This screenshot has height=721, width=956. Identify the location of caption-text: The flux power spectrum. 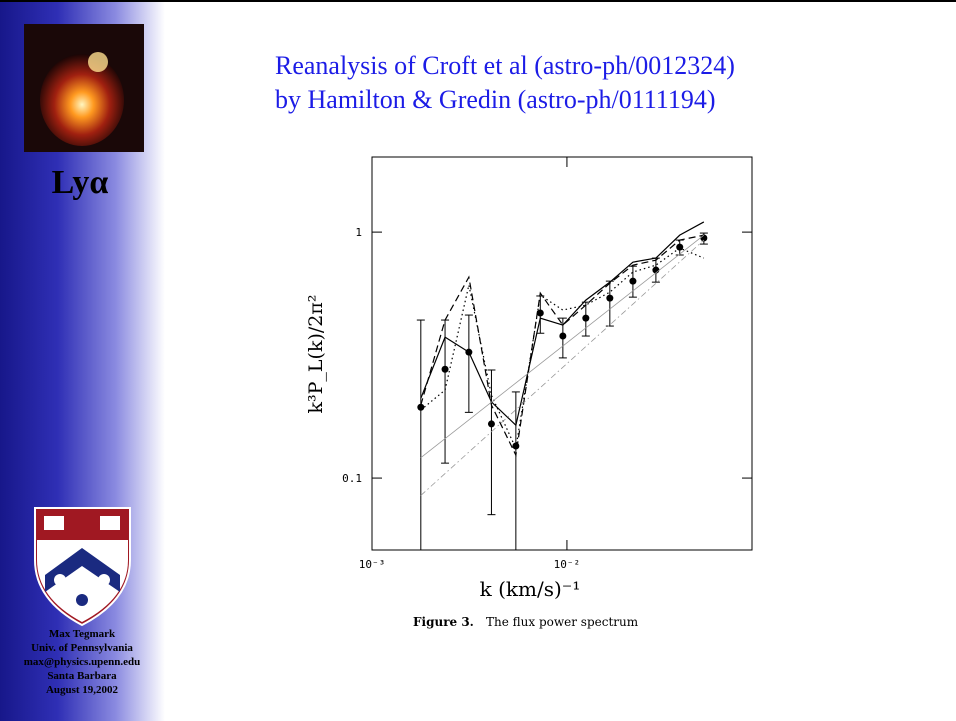
(562, 622).